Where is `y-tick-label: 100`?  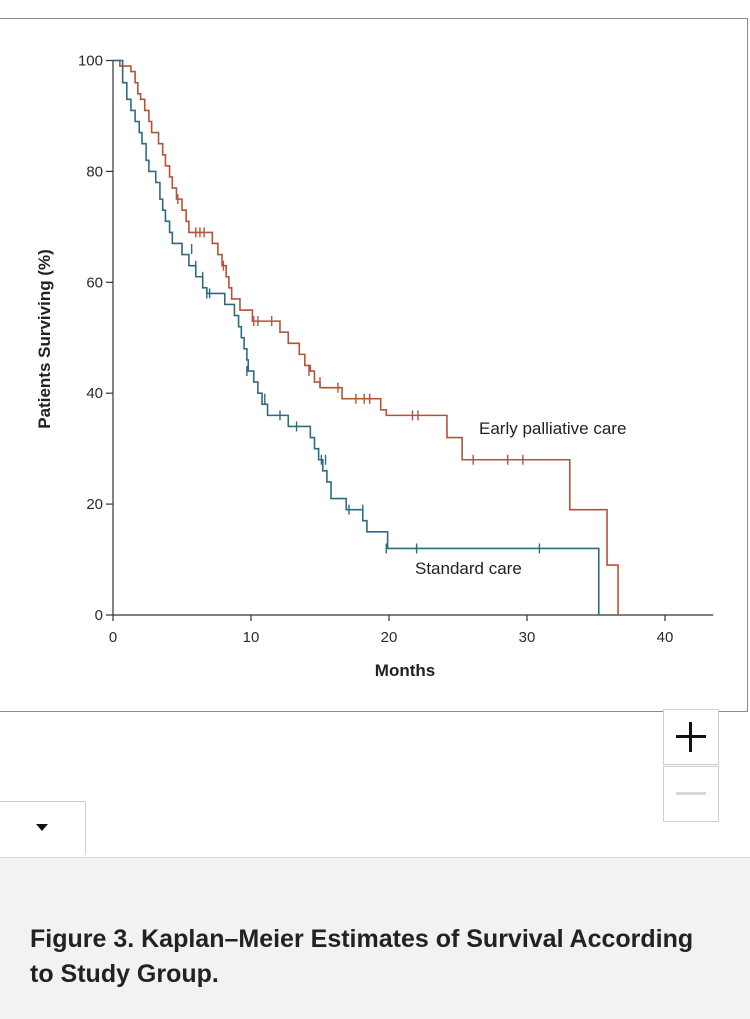 y-tick-label: 100 is located at coordinates (90, 61).